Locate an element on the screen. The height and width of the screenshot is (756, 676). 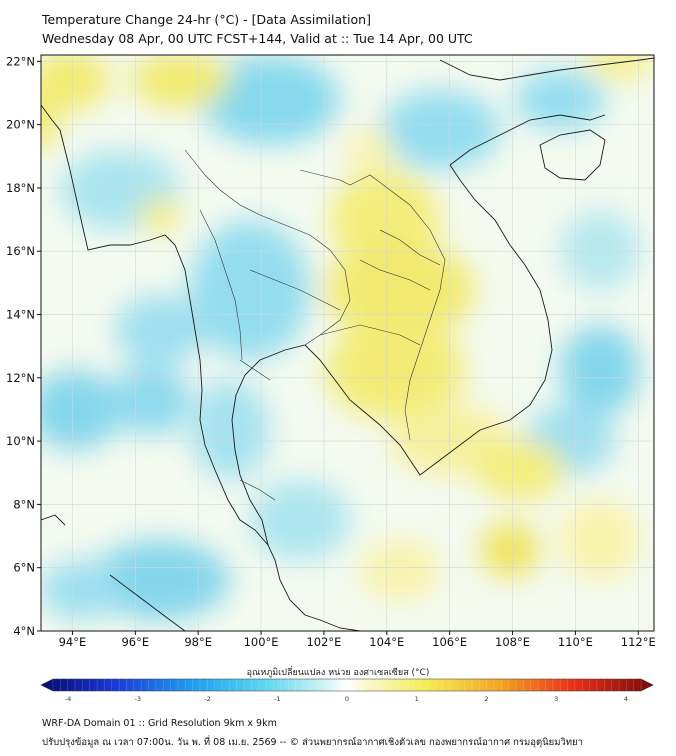
colorbar-tick-label: -1 is located at coordinates (277, 699).